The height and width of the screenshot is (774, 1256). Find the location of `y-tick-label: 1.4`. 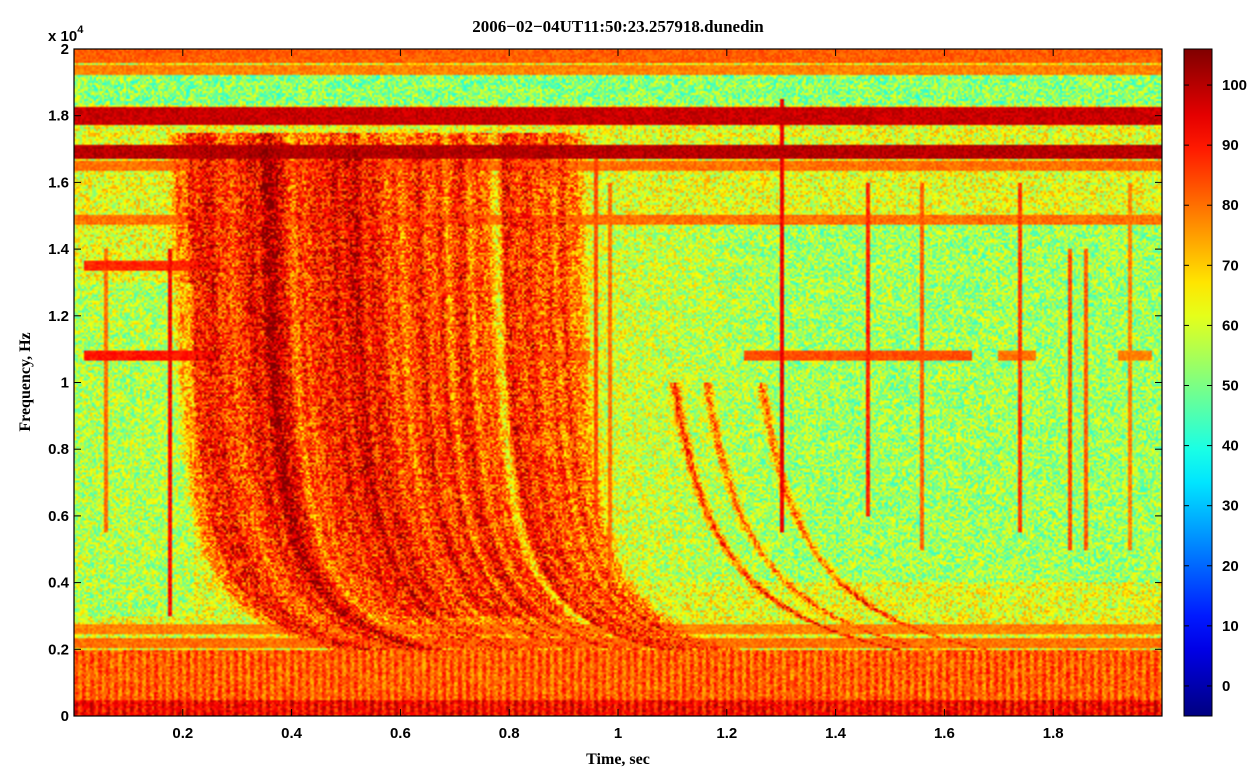

y-tick-label: 1.4 is located at coordinates (59, 249).